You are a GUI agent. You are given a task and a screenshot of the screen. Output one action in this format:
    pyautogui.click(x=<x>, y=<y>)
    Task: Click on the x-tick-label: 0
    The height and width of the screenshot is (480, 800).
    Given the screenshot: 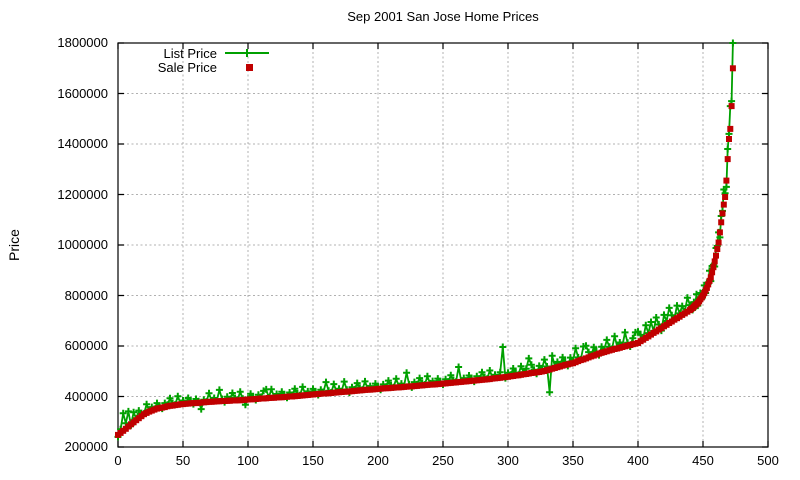 What is the action you would take?
    pyautogui.click(x=118, y=460)
    